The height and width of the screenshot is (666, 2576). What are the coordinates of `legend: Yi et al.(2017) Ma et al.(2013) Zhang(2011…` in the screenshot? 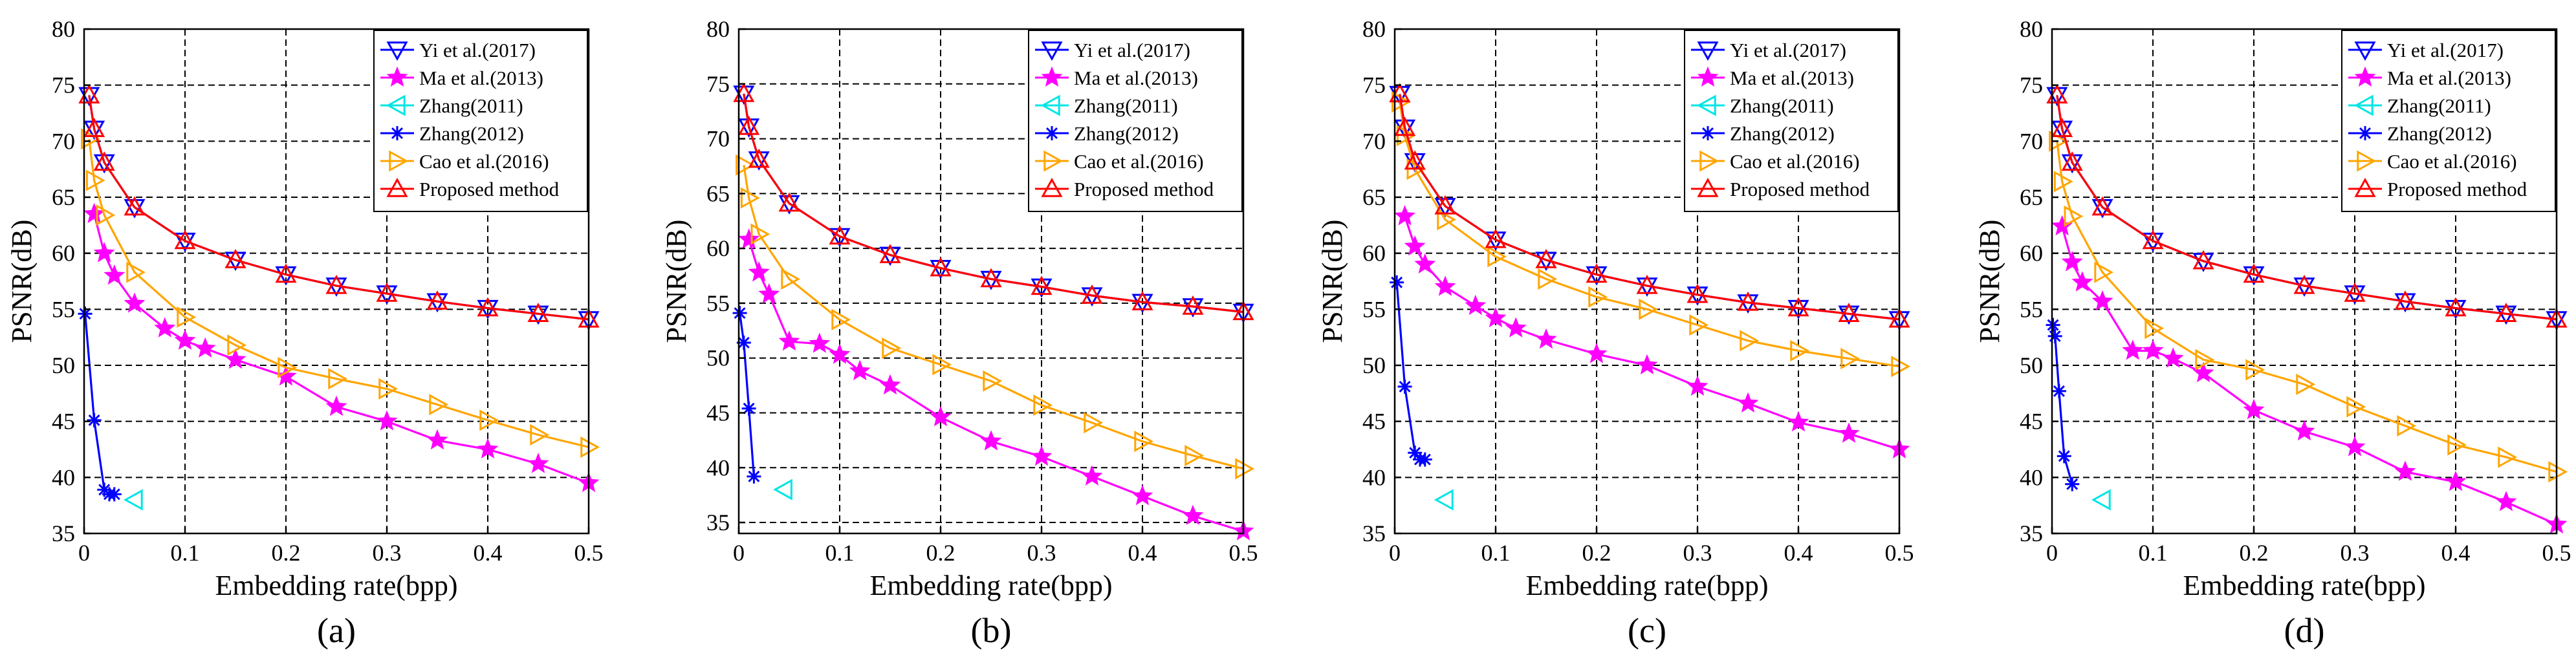 It's located at (1791, 121).